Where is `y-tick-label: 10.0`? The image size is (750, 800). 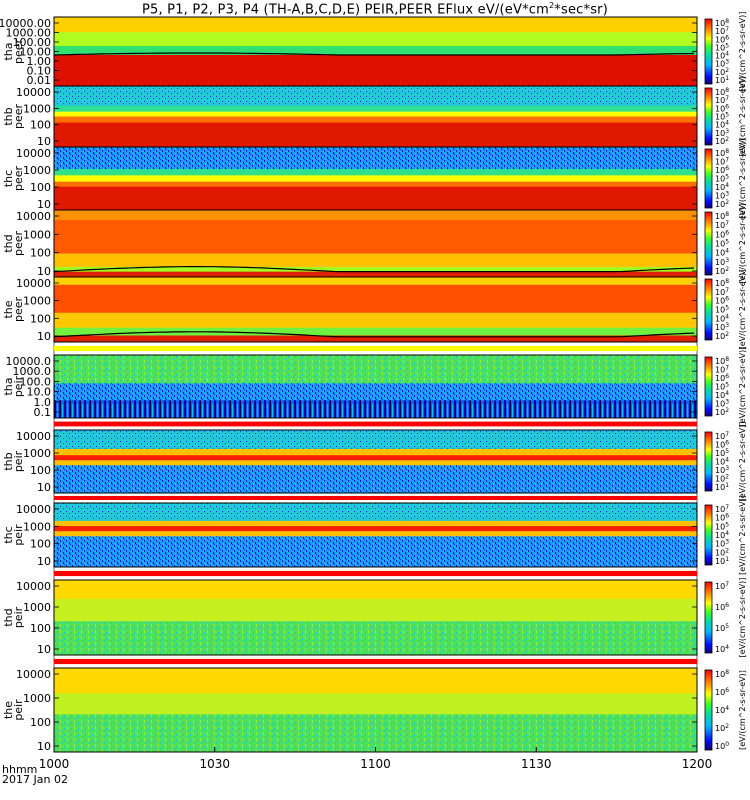 y-tick-label: 10.0 is located at coordinates (39, 392).